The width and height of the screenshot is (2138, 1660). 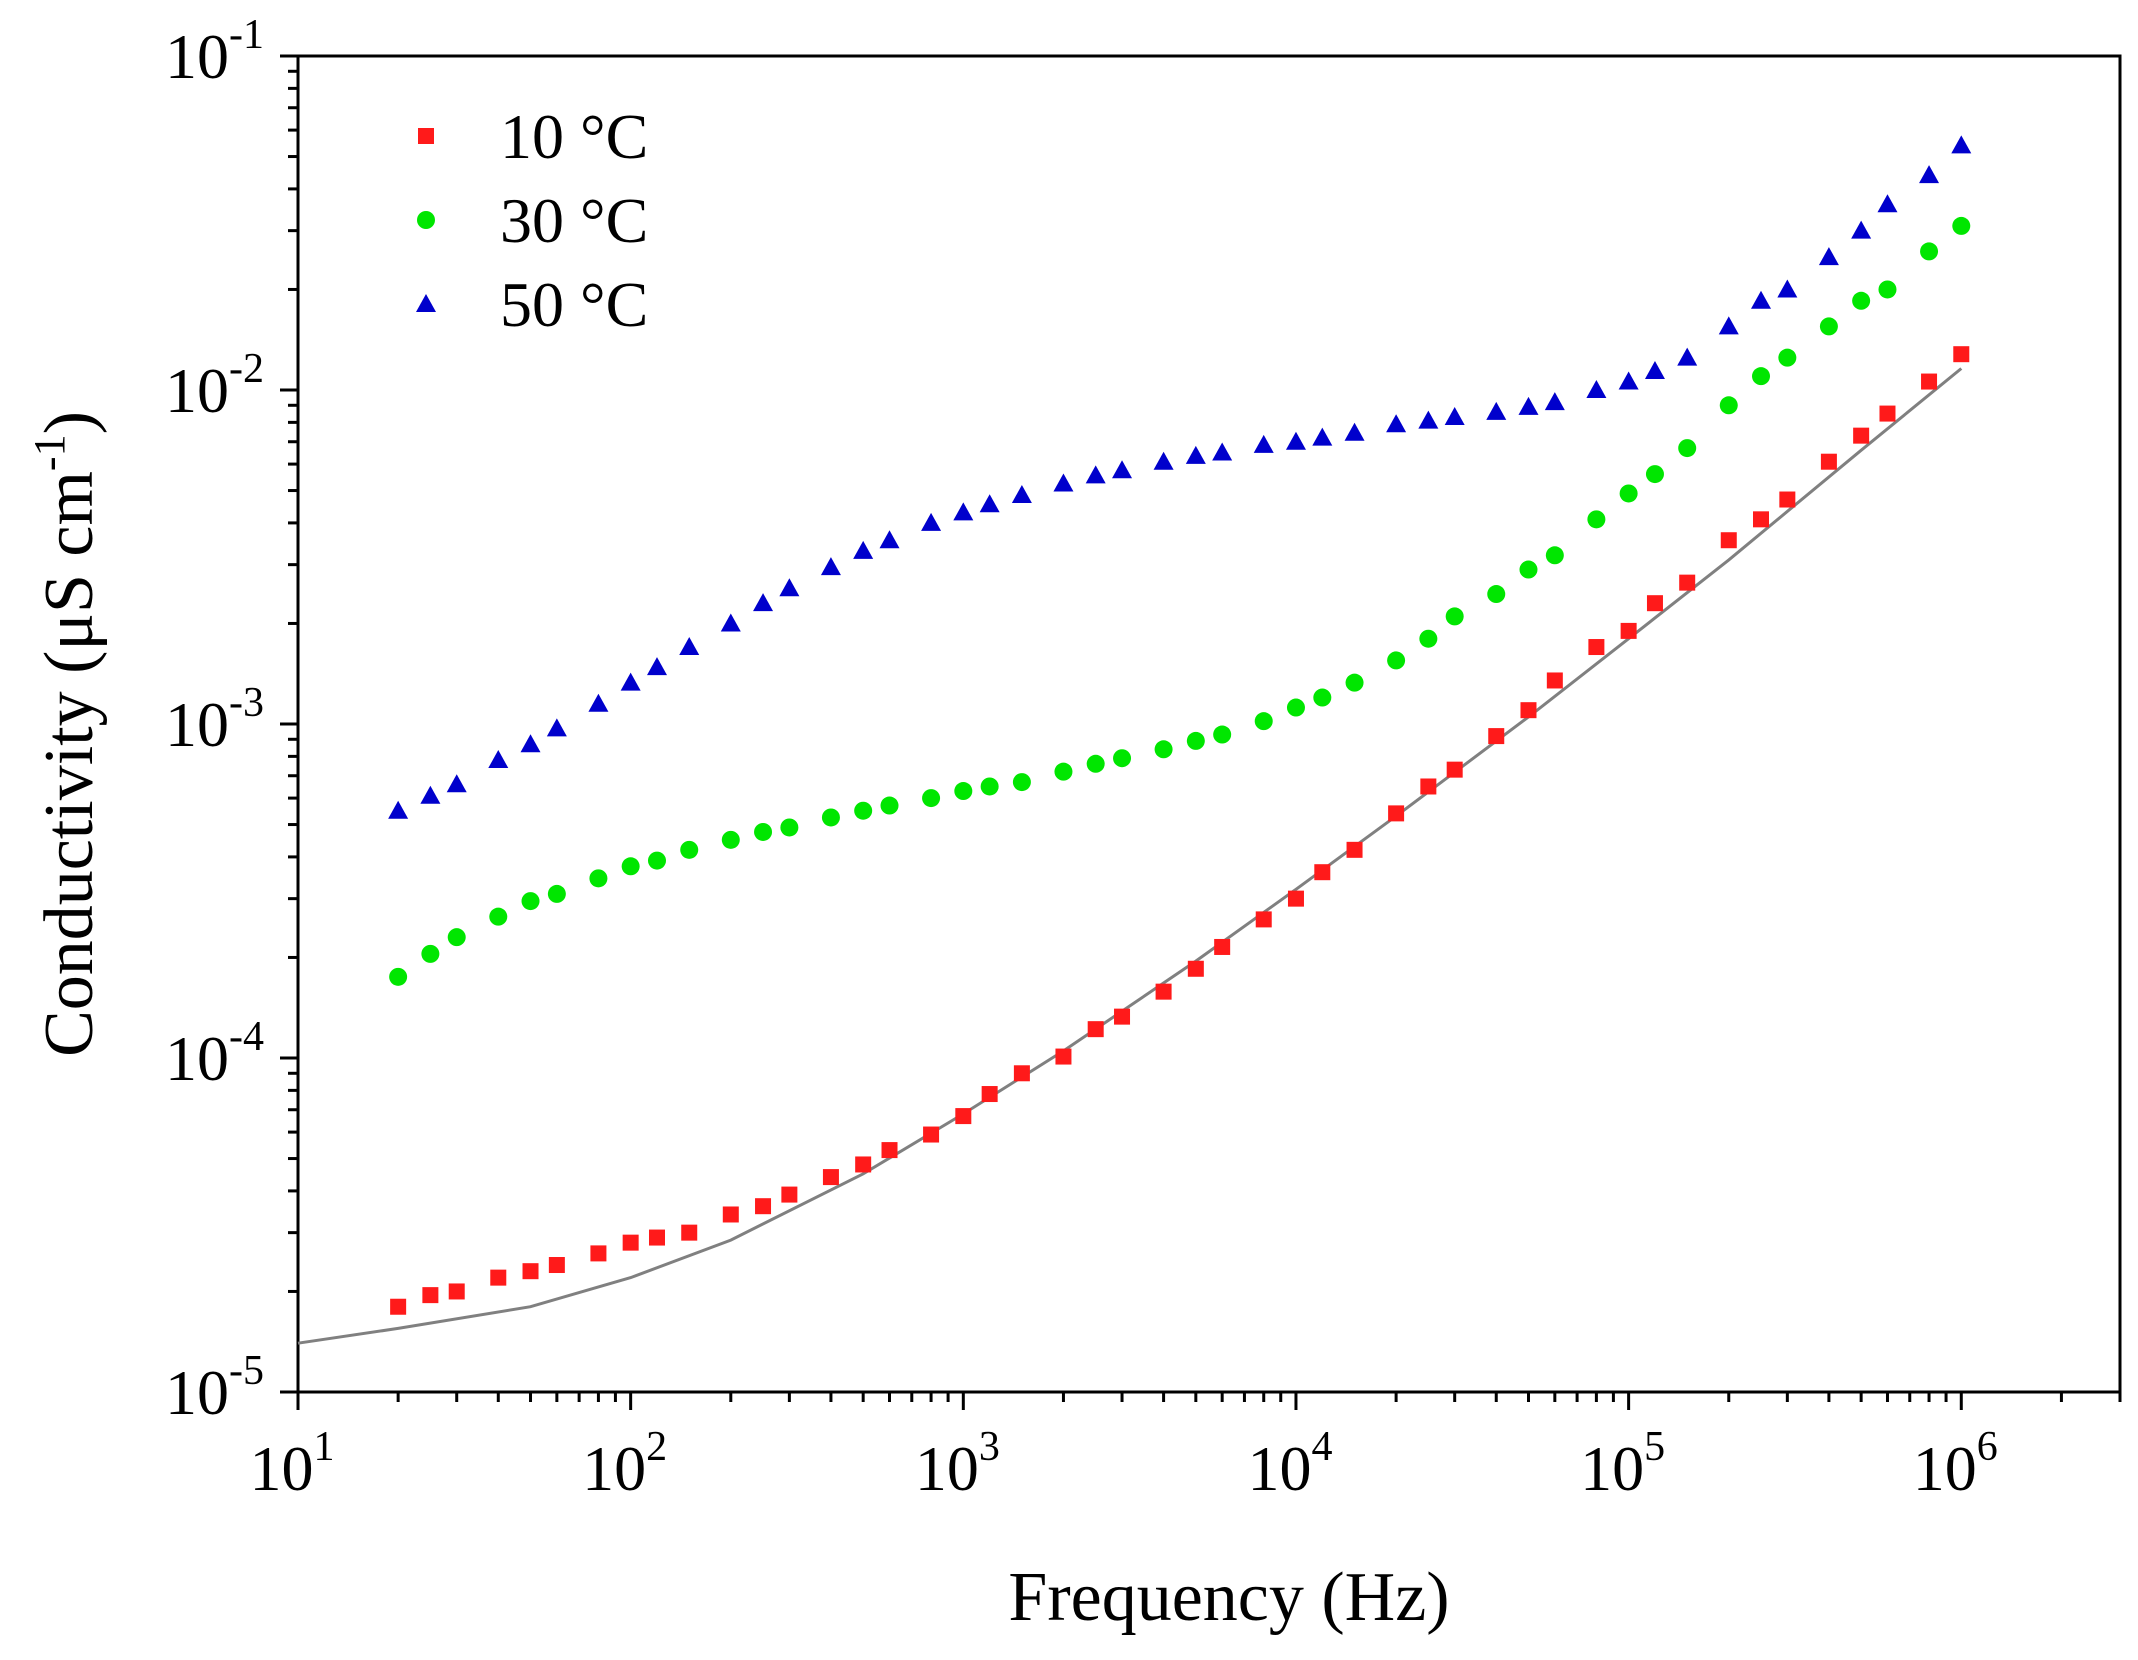 What do you see at coordinates (574, 304) in the screenshot?
I see `legend-label: 50 °C` at bounding box center [574, 304].